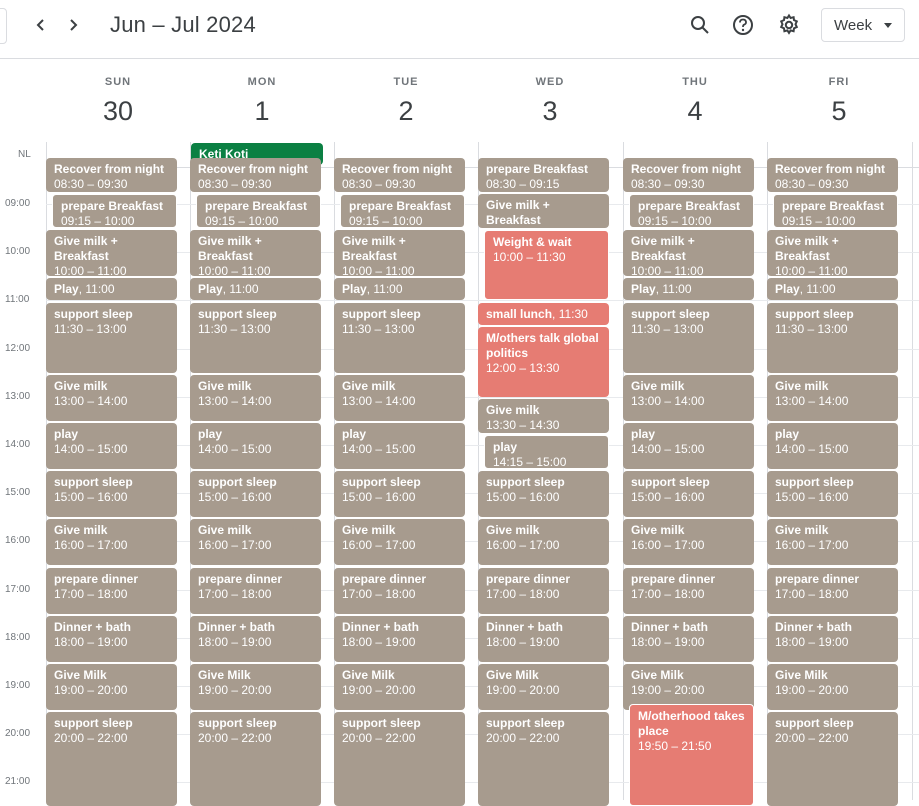 The image size is (919, 806). Describe the element at coordinates (546, 265) in the screenshot. I see `calendar-event: Weight & wait 10:00 – 11:30` at that location.